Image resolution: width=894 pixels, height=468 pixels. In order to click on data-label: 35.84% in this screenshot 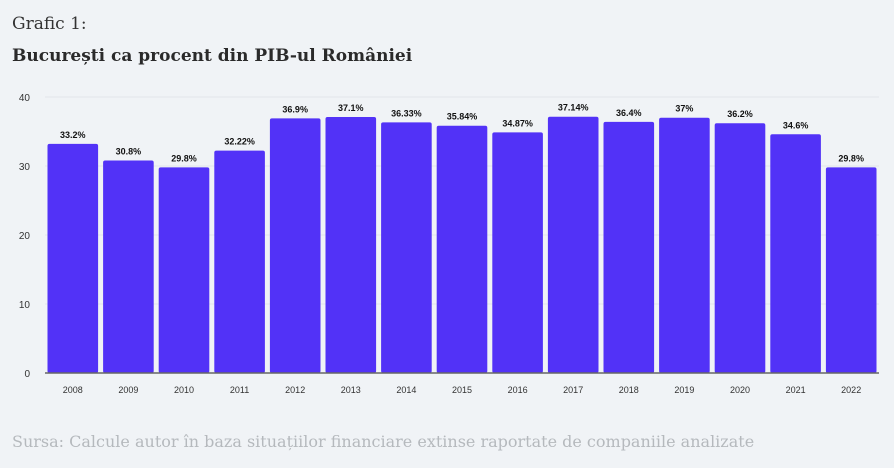, I will do `click(462, 117)`.